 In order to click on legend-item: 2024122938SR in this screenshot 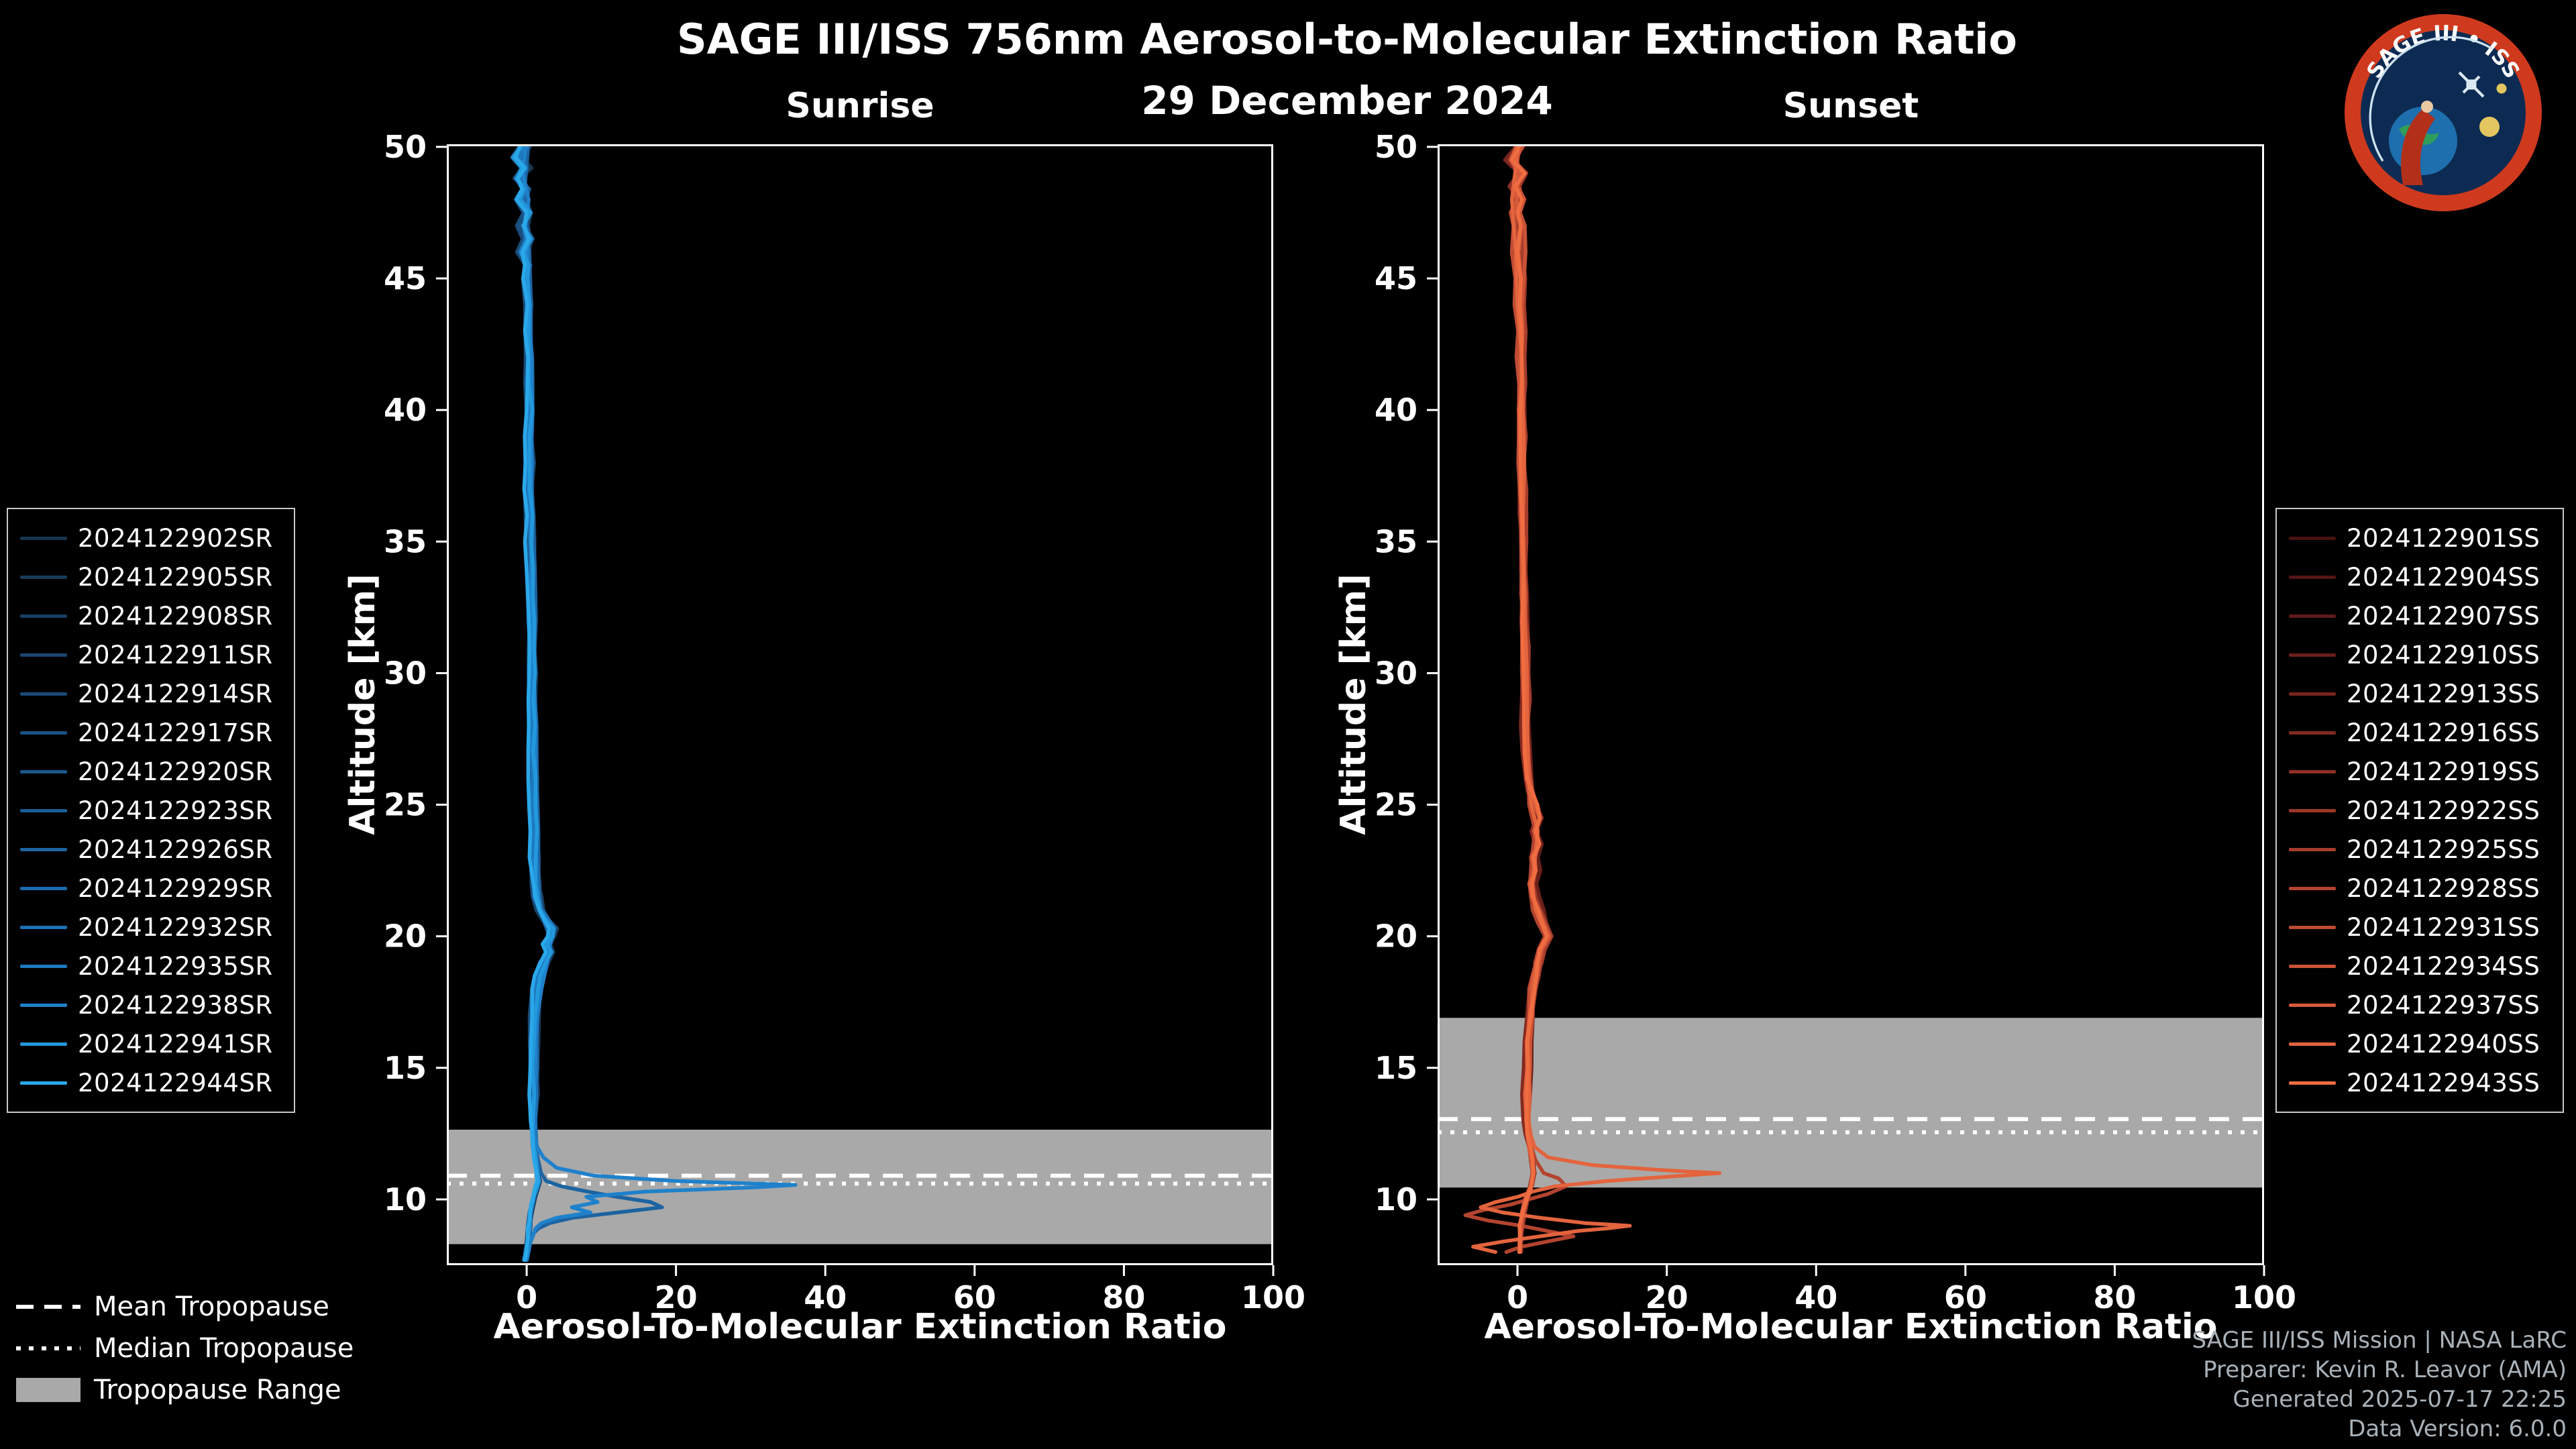, I will do `click(151, 1004)`.